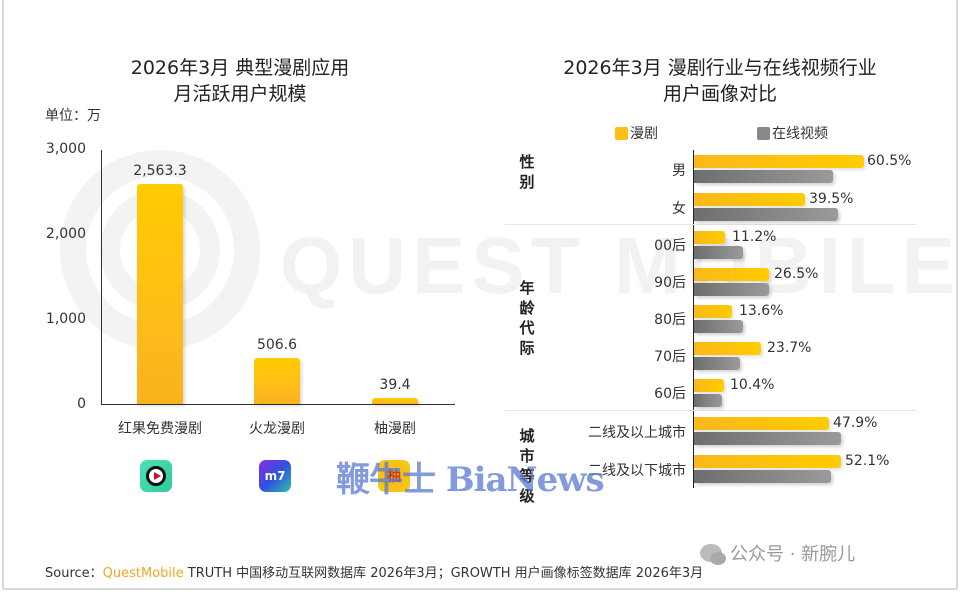 This screenshot has width=960, height=594. Describe the element at coordinates (395, 401) in the screenshot. I see `bar-you` at that location.